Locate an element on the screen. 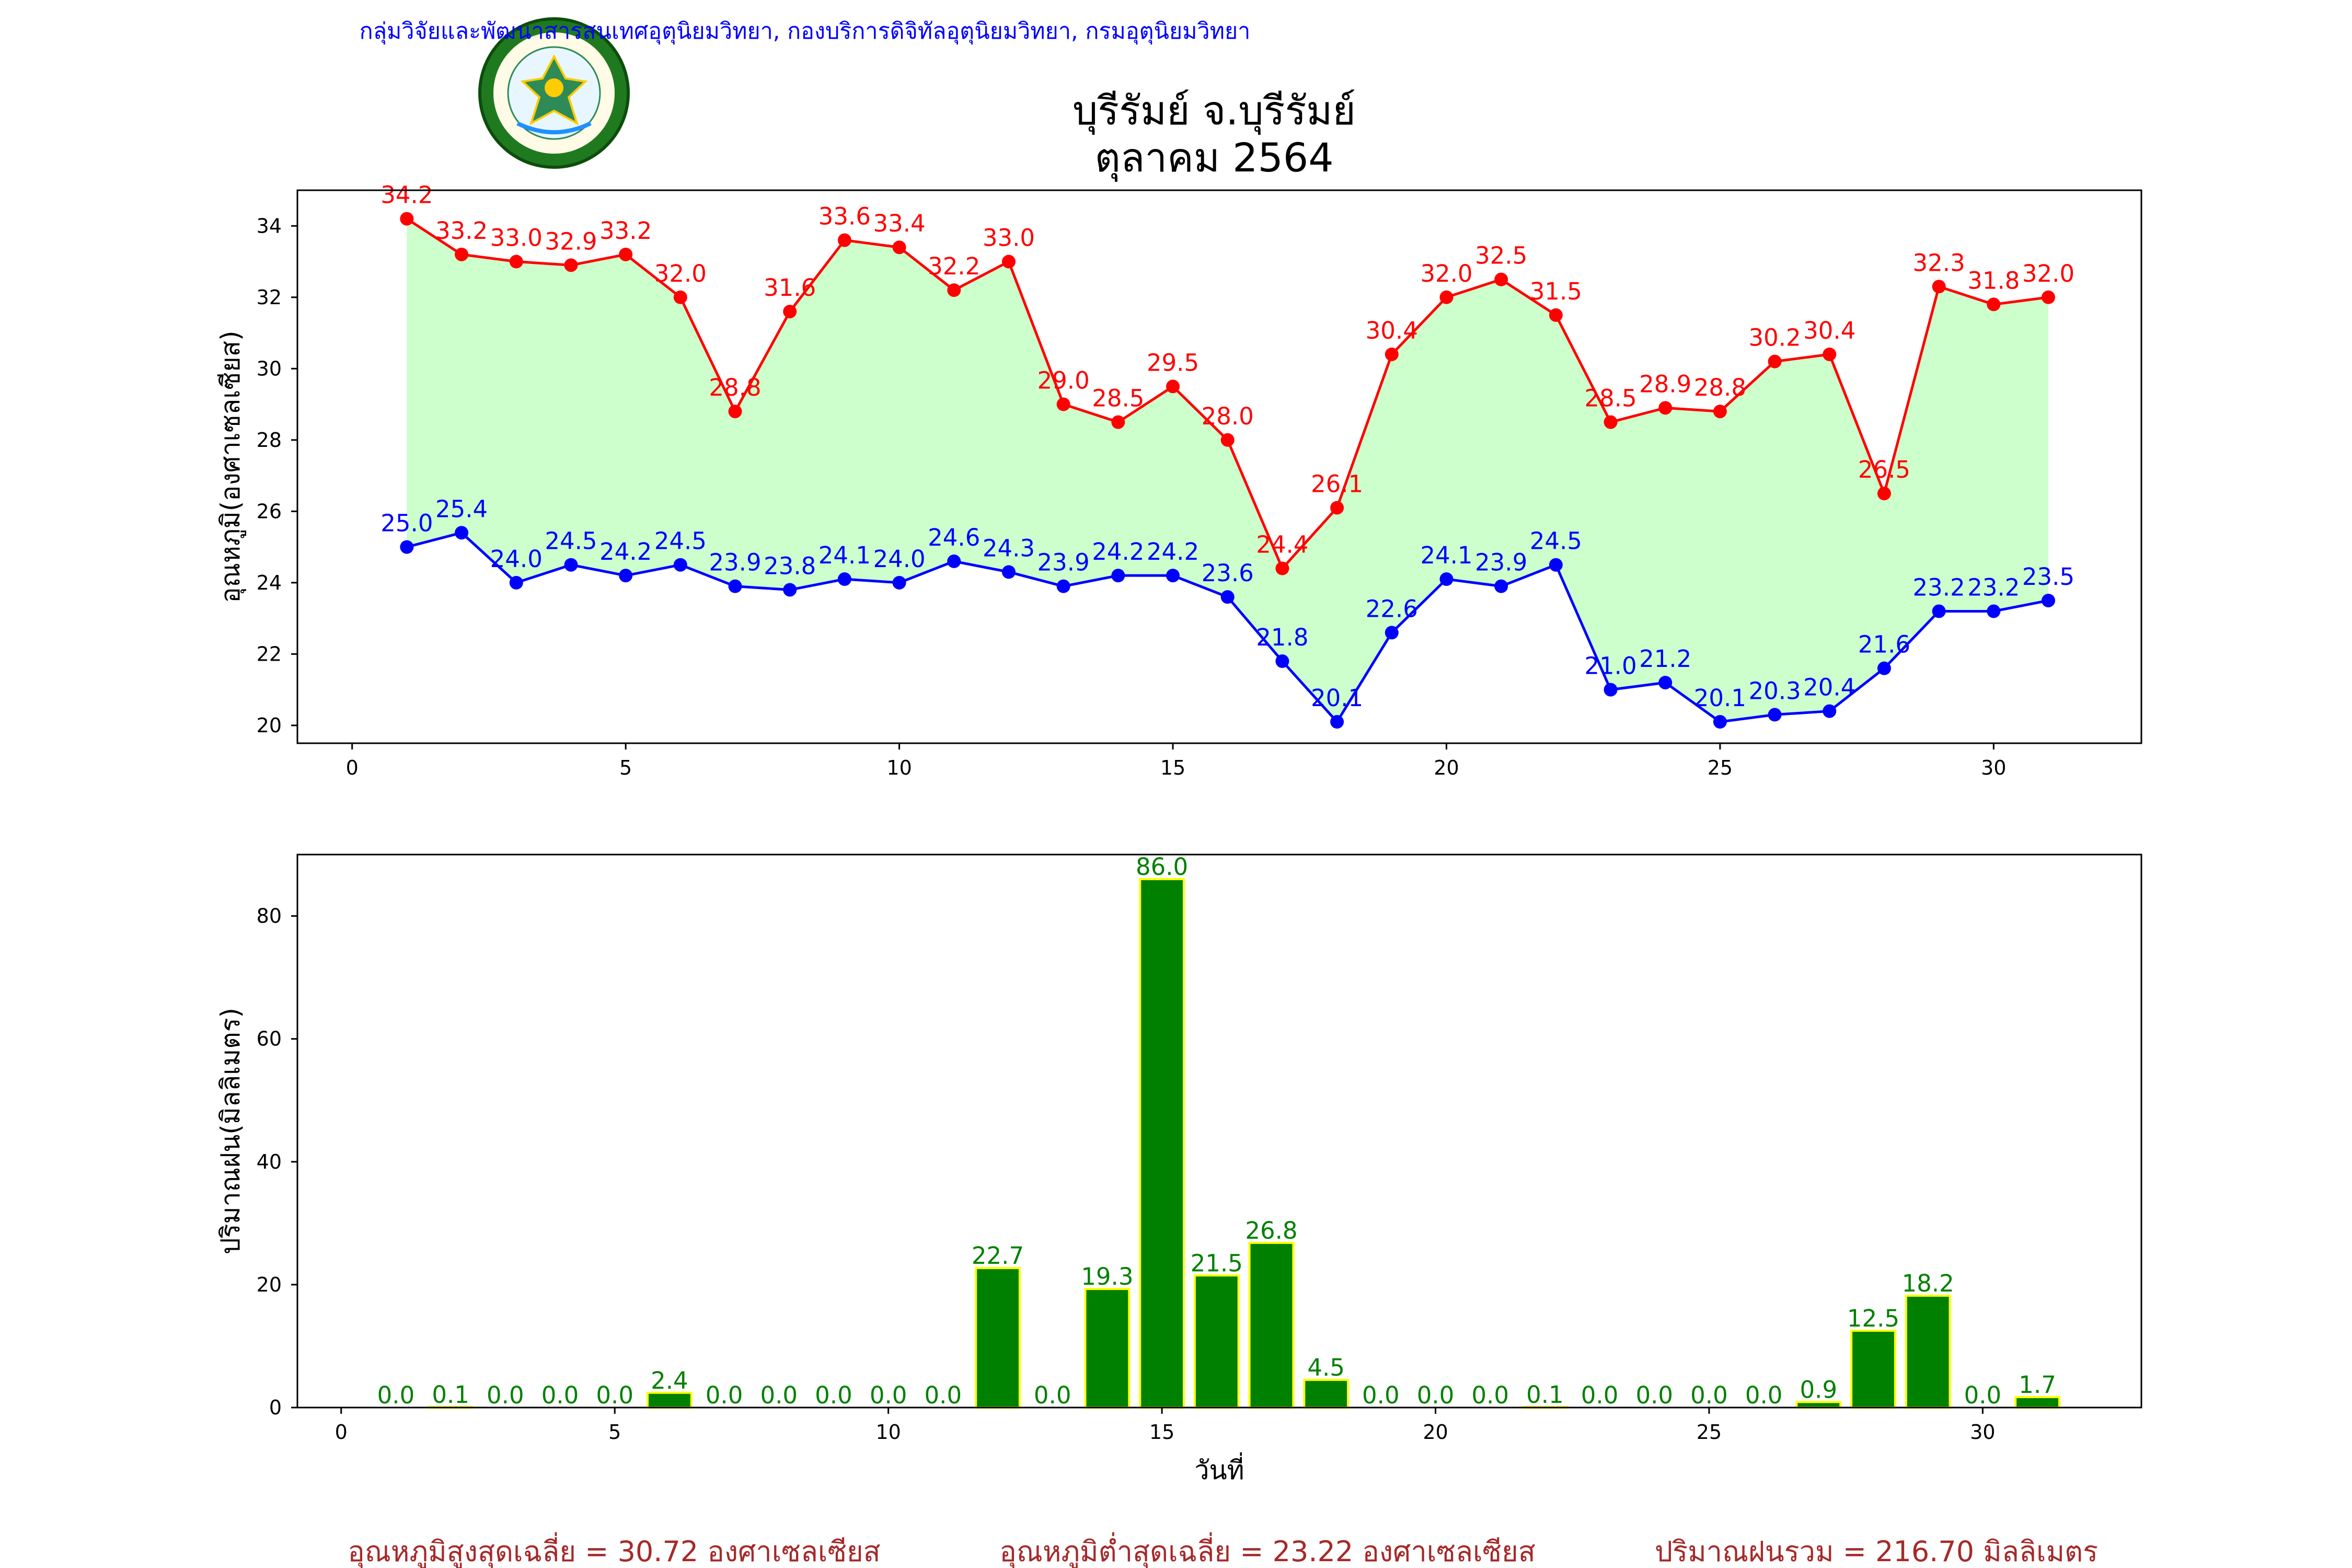 The height and width of the screenshot is (1568, 2352). data-label-min-temp: 24.3 is located at coordinates (1009, 548).